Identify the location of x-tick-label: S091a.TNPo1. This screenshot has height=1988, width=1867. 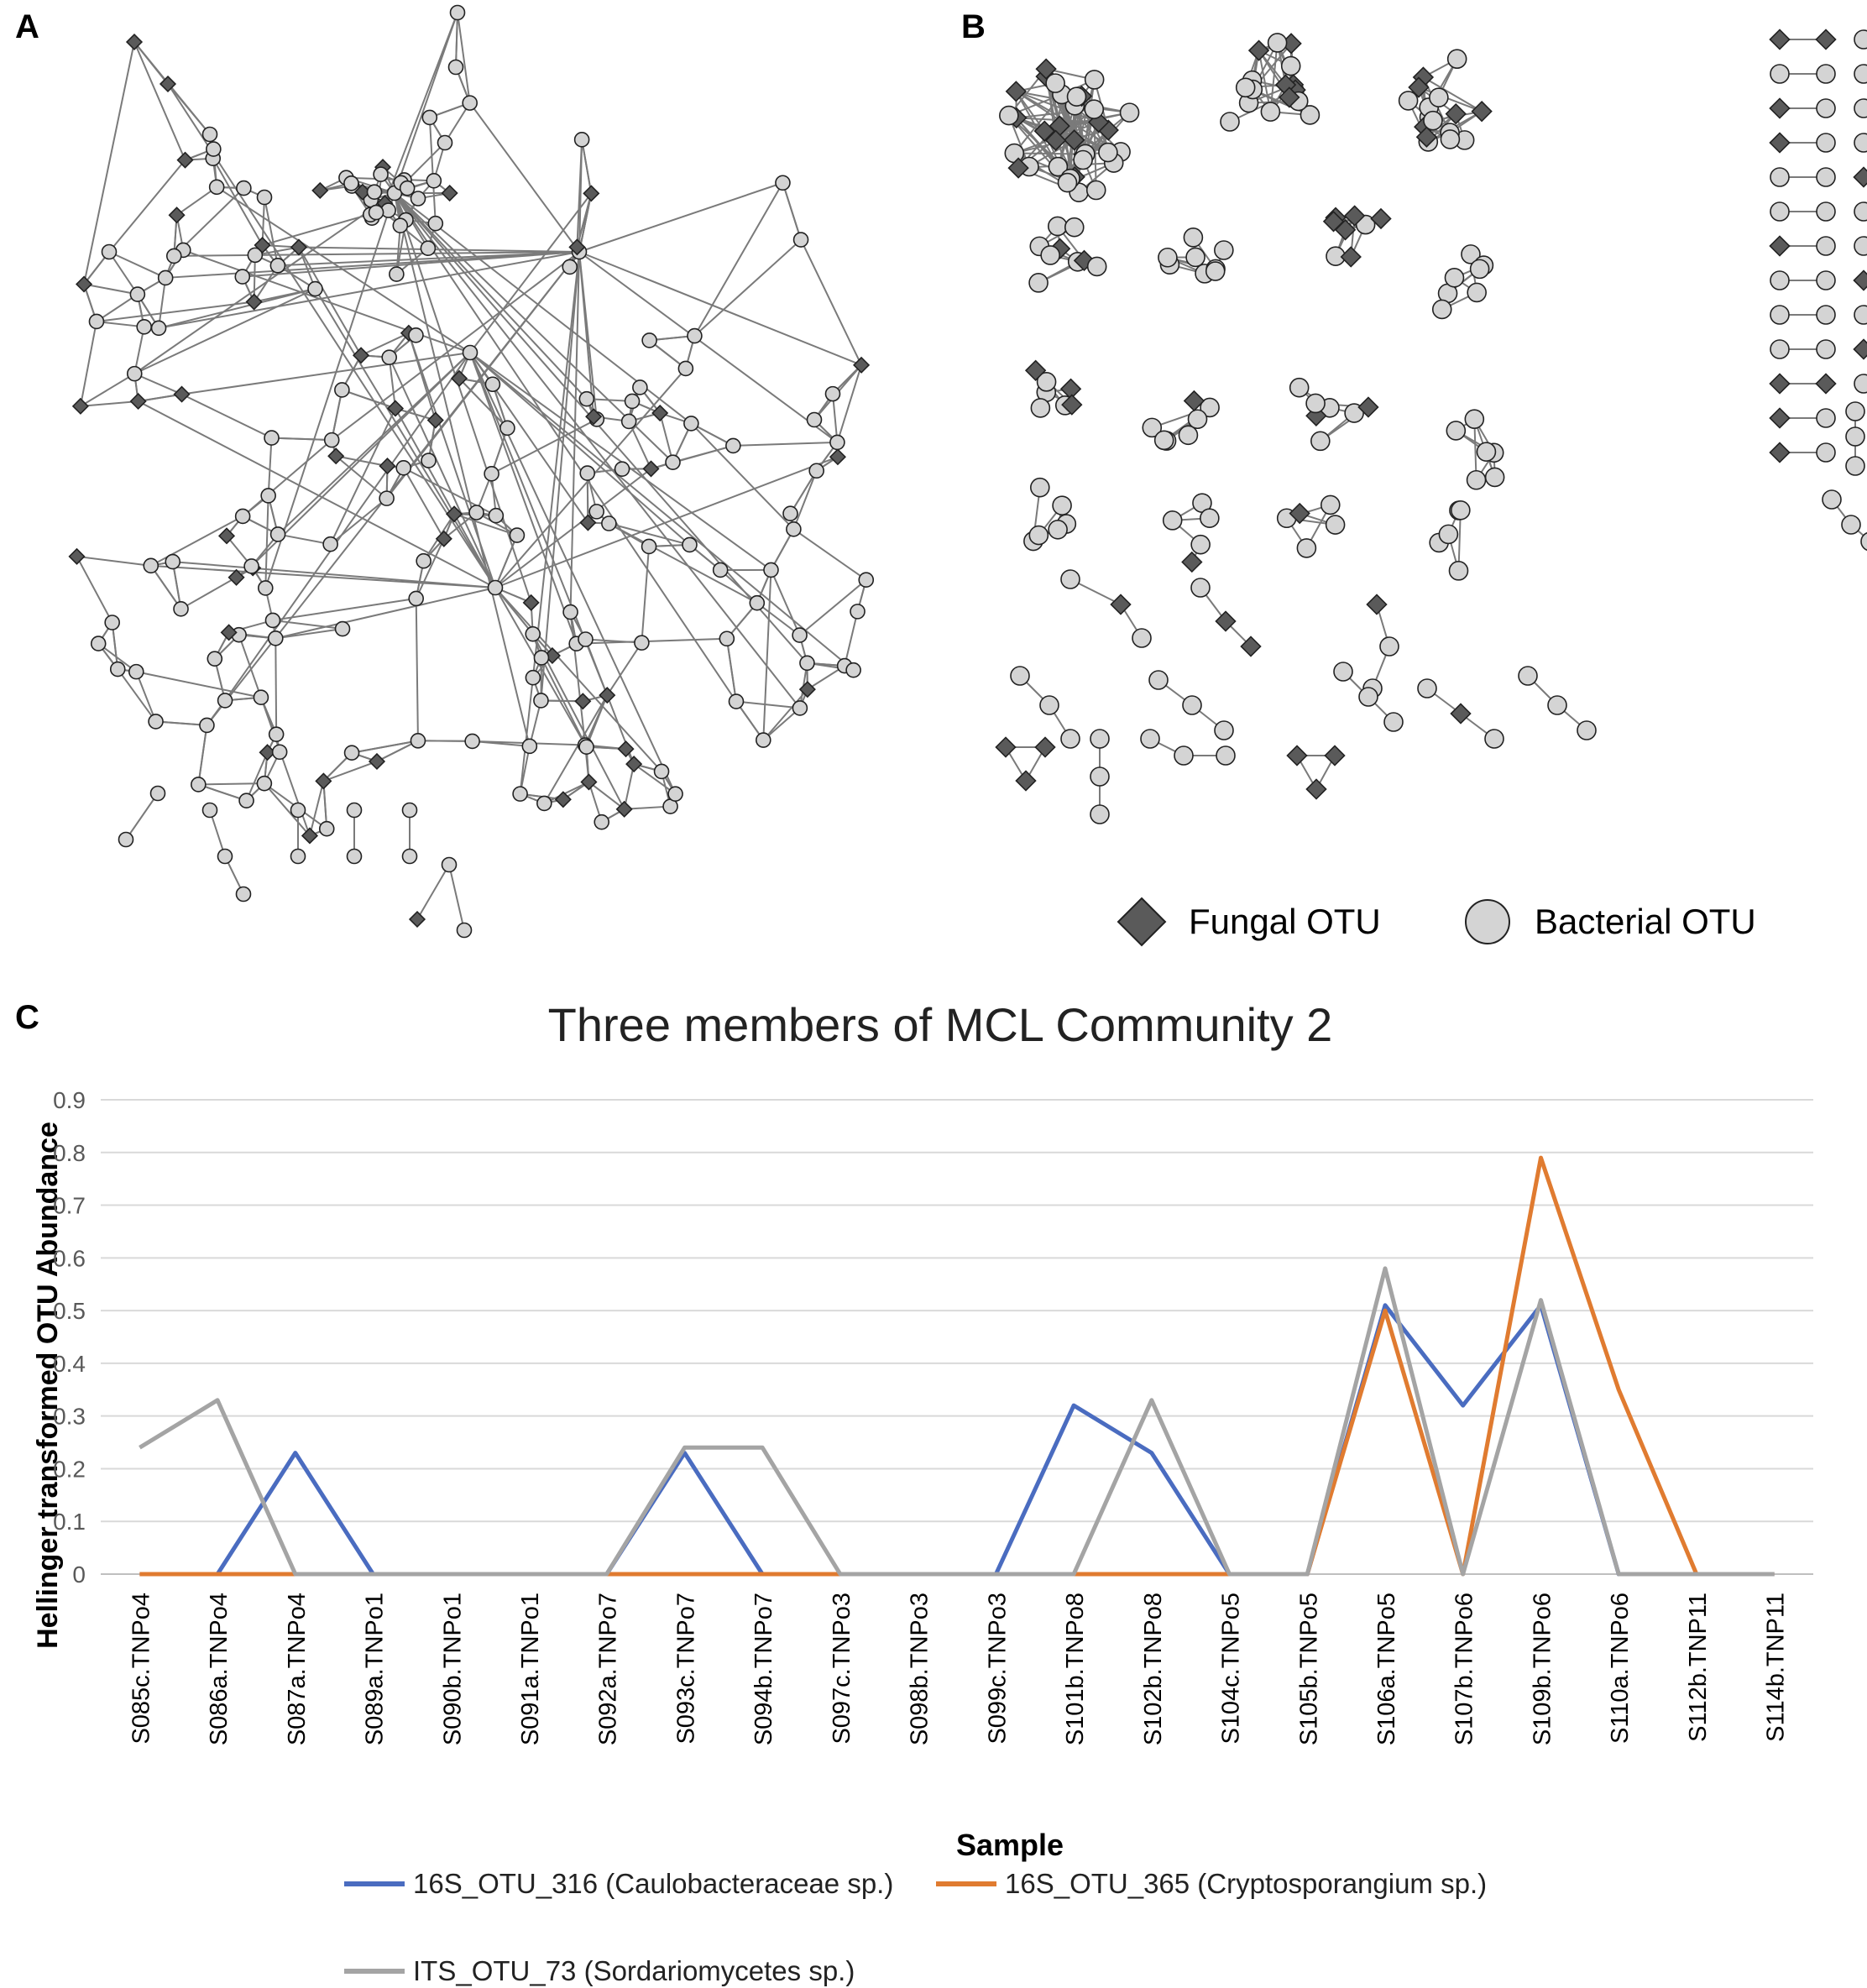
(530, 1669).